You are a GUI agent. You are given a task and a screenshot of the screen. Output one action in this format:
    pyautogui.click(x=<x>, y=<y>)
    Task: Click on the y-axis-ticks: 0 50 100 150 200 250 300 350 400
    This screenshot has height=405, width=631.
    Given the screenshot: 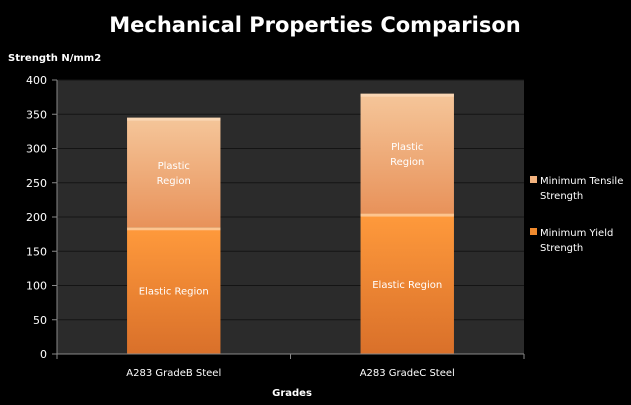 What is the action you would take?
    pyautogui.click(x=42, y=217)
    